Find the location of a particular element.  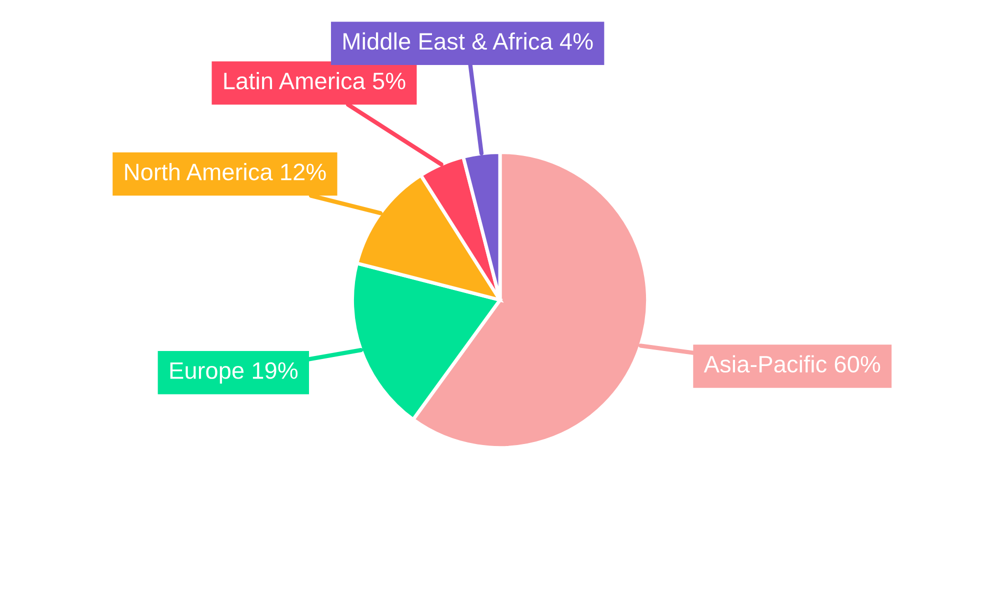

slice-label: Europe 19% is located at coordinates (234, 373).